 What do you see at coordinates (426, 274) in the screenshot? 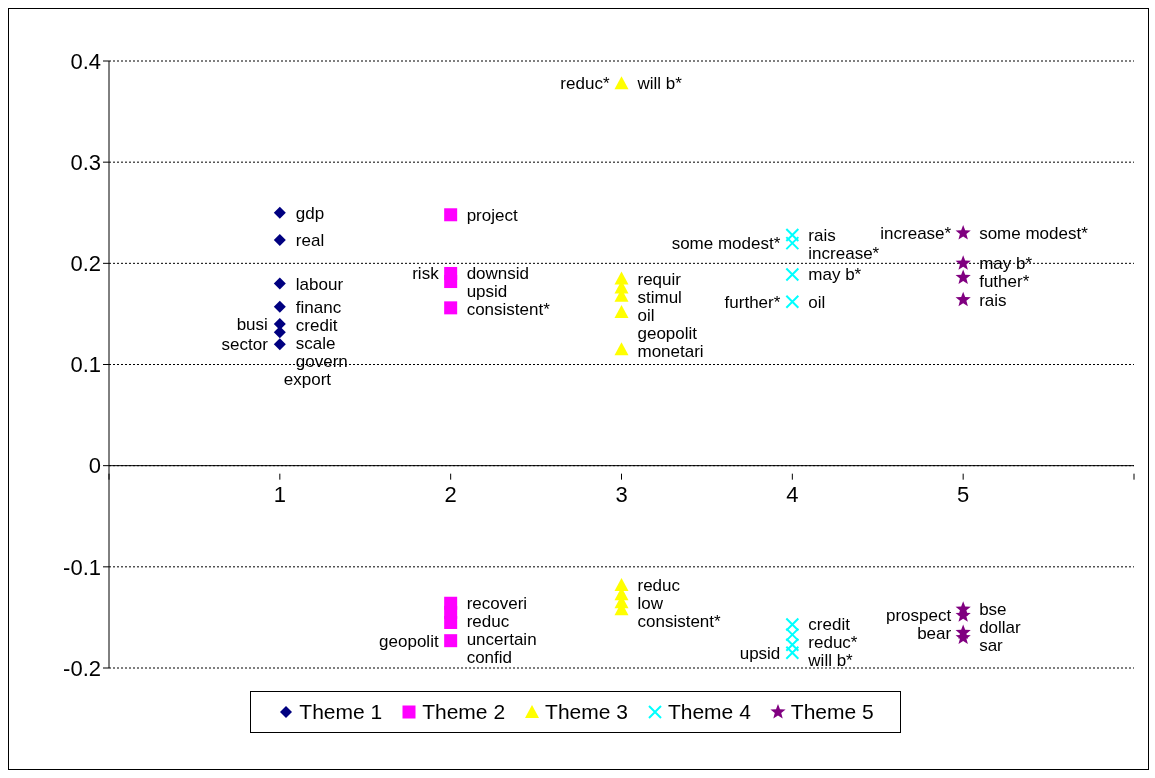
I see `annotation: risk` at bounding box center [426, 274].